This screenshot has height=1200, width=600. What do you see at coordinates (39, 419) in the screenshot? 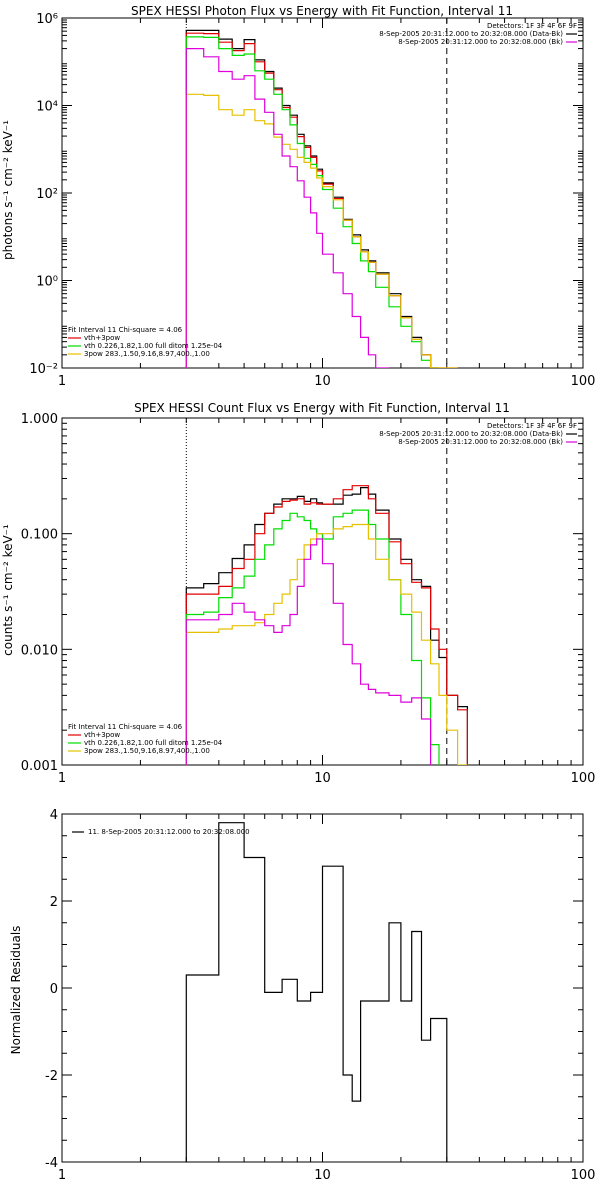
I see `y-tick-label: 1.000` at bounding box center [39, 419].